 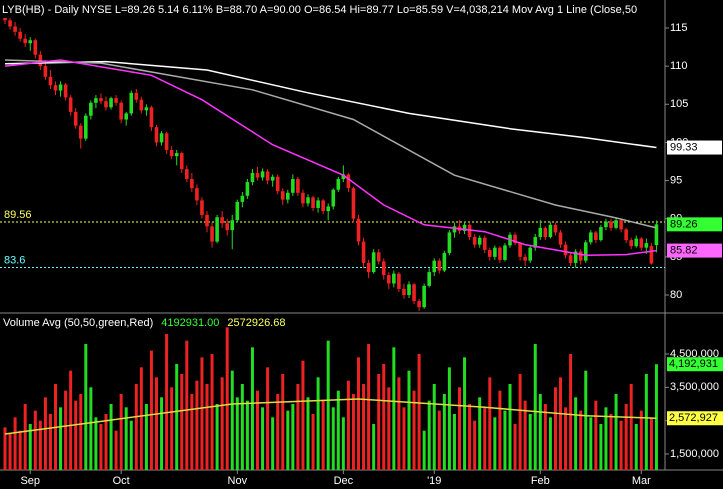 I want to click on volume-average, so click(x=330, y=416).